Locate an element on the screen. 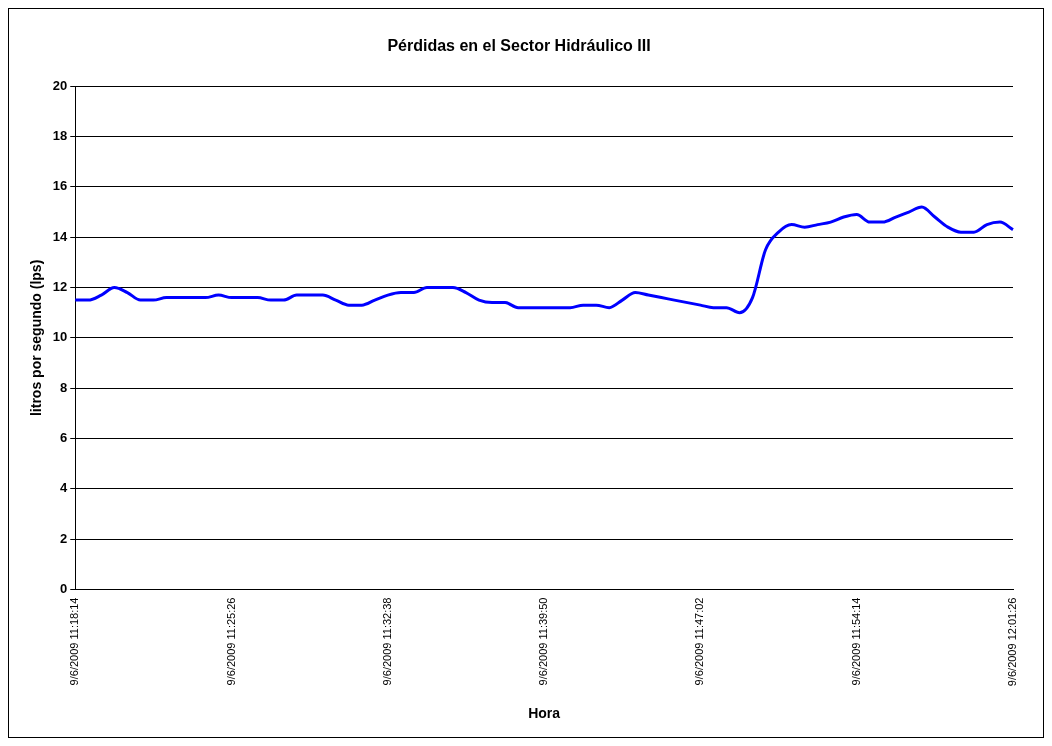  chart-title: Pérdidas en el Sector Hidráulico III is located at coordinates (519, 46).